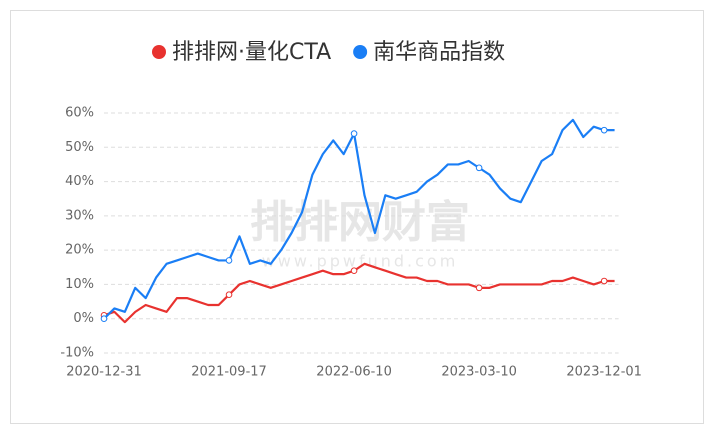 This screenshot has width=714, height=438. What do you see at coordinates (479, 372) in the screenshot?
I see `x-tick-label: 2023-03-10` at bounding box center [479, 372].